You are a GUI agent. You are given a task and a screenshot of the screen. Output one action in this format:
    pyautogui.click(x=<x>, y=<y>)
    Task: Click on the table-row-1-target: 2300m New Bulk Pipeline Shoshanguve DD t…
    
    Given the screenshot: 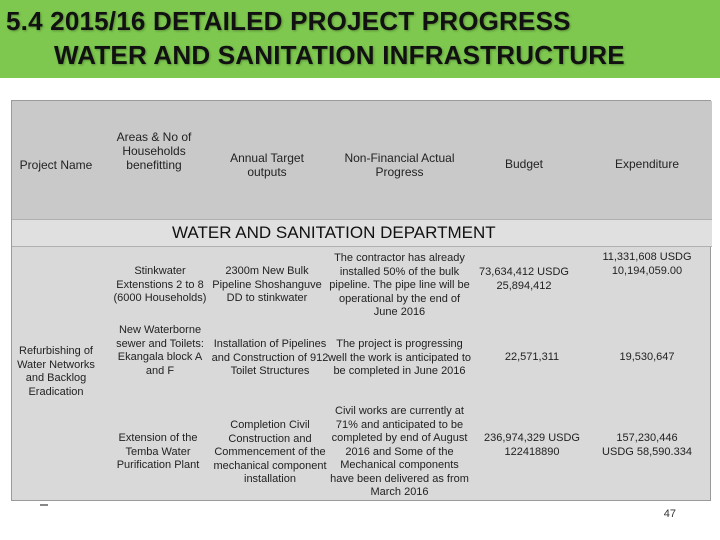 What is the action you would take?
    pyautogui.click(x=267, y=284)
    